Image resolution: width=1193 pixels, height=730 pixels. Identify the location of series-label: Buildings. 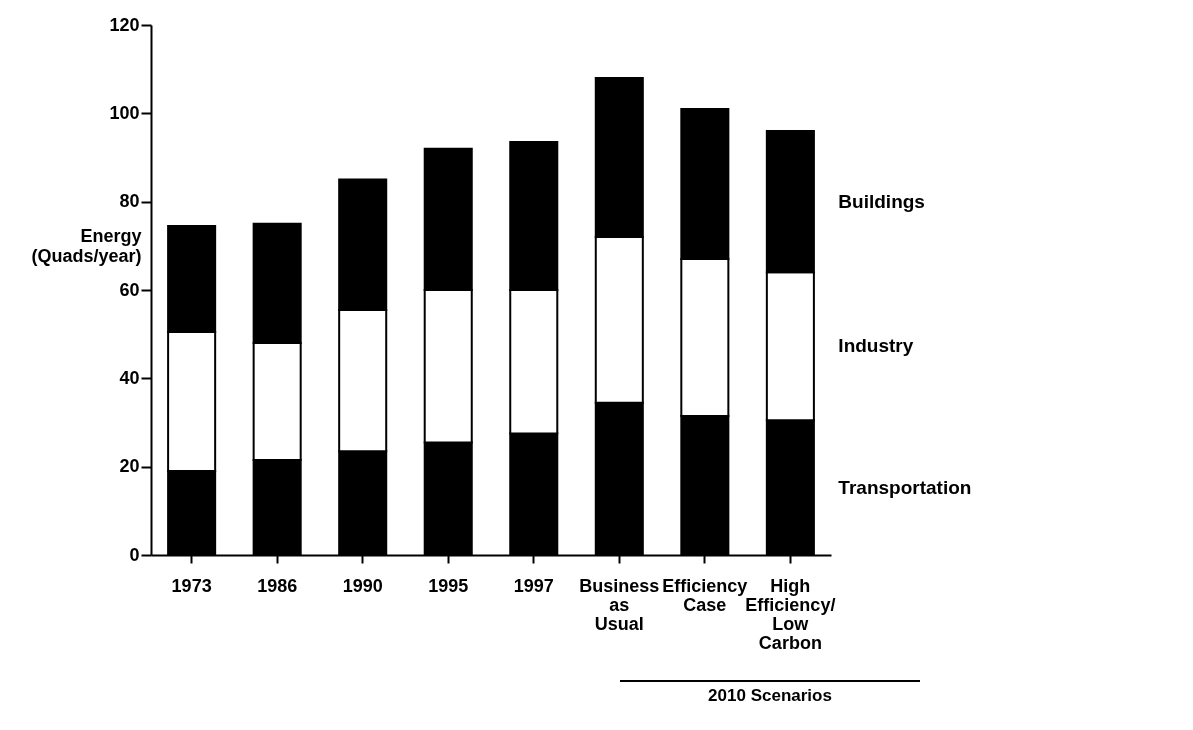
(881, 201).